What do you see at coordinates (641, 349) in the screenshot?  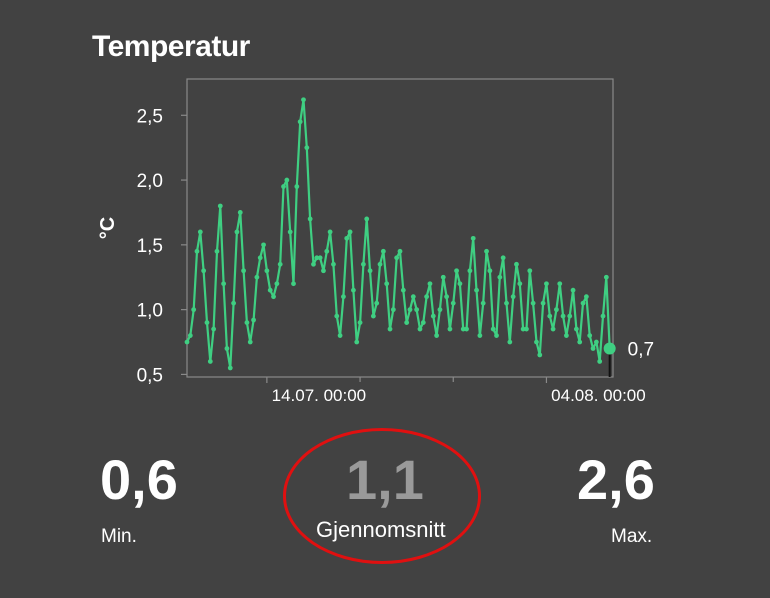 I see `current-value-label: 0,7` at bounding box center [641, 349].